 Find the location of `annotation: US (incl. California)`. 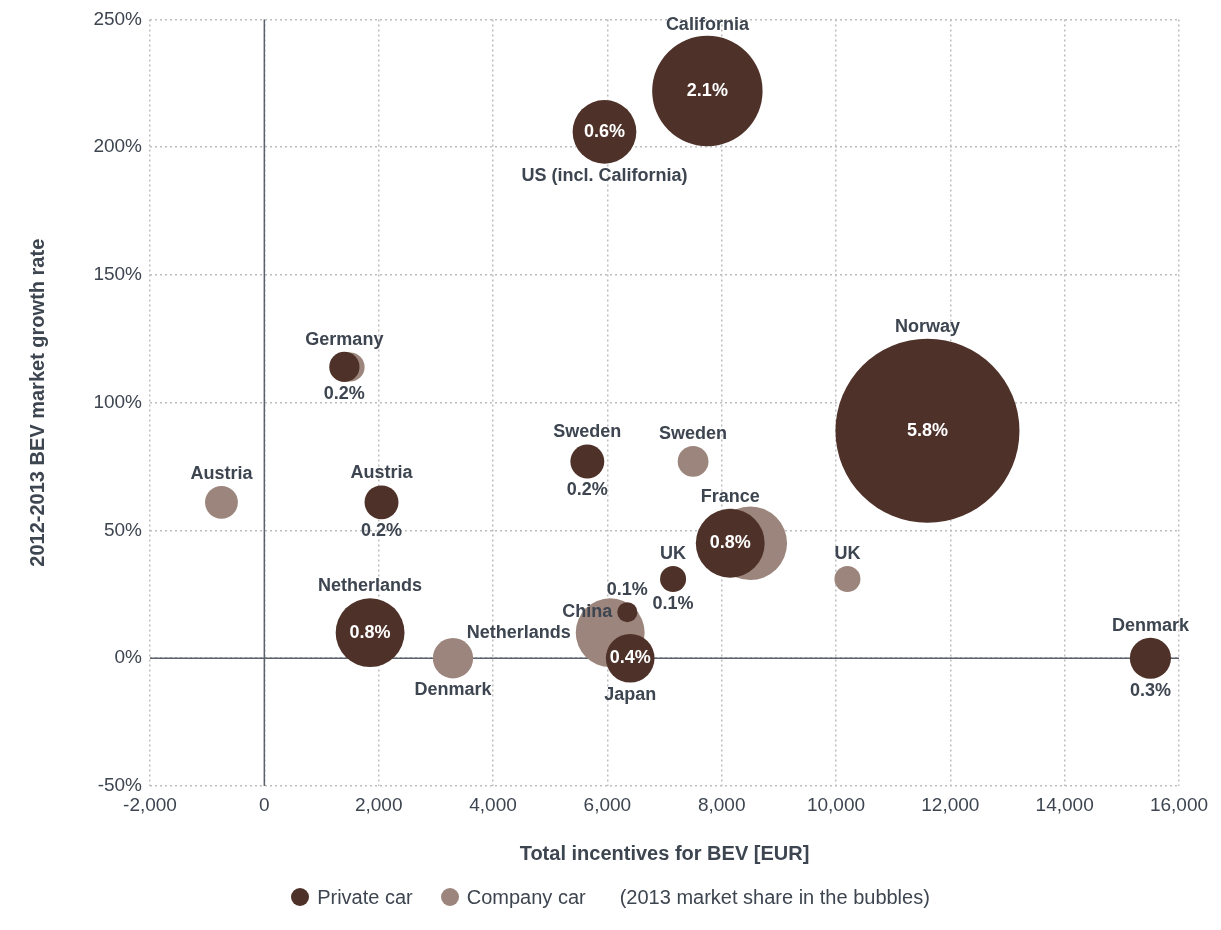

annotation: US (incl. California) is located at coordinates (604, 174).